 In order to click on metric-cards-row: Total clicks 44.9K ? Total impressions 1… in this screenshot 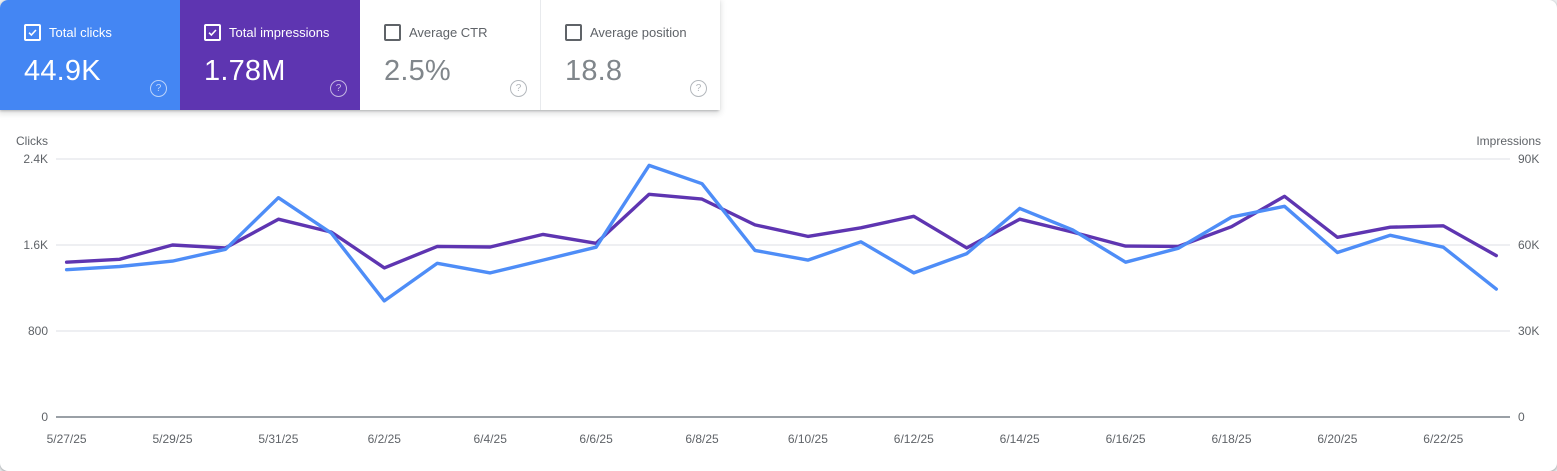, I will do `click(360, 55)`.